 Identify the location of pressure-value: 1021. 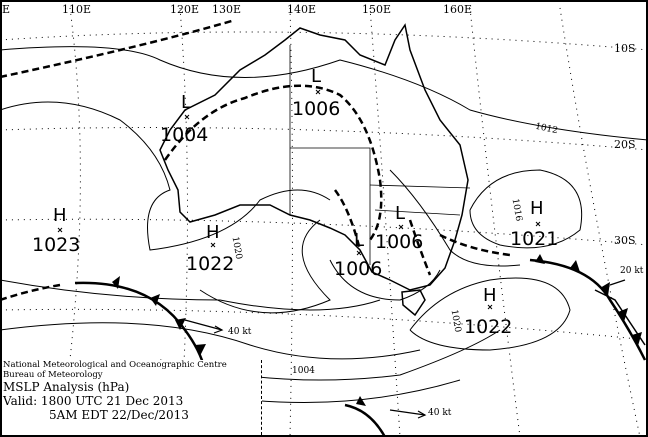
(534, 239).